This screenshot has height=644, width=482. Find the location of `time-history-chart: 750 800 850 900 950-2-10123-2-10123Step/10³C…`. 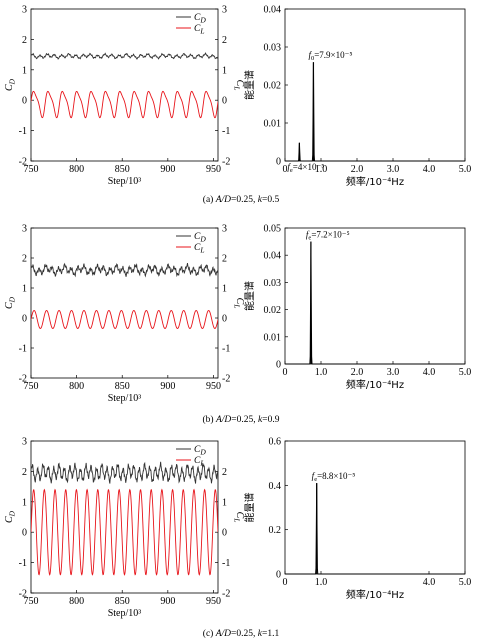

time-history-chart: 750 800 850 900 950-2-10123-2-10123Step/10³C… is located at coordinates (124, 314).